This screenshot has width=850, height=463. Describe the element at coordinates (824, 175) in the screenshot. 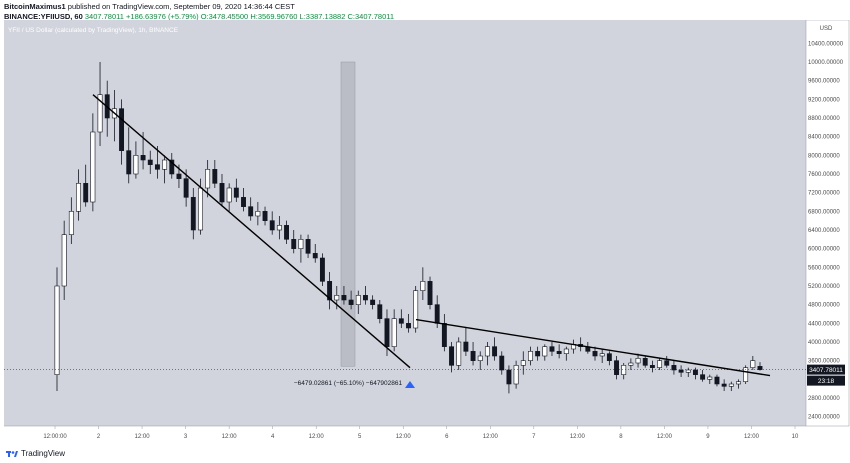

I see `y-tick-label: 7600.00000` at that location.